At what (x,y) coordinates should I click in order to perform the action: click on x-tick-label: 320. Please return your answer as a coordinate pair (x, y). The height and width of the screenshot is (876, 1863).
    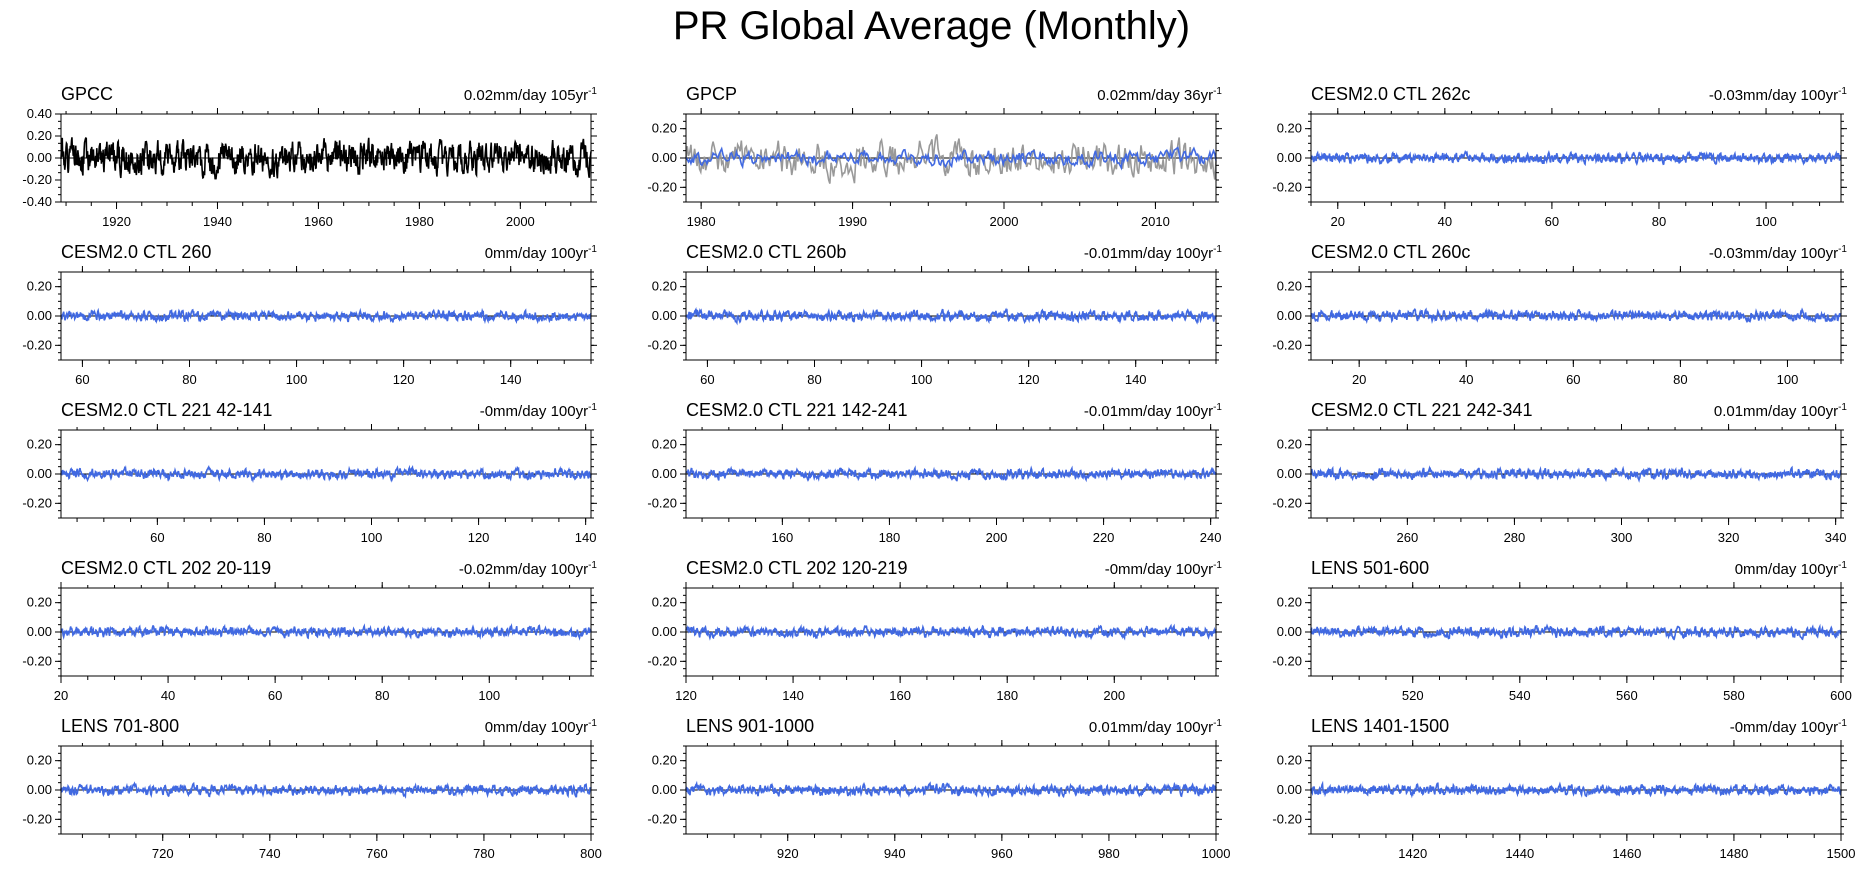
    Looking at the image, I should click on (1729, 537).